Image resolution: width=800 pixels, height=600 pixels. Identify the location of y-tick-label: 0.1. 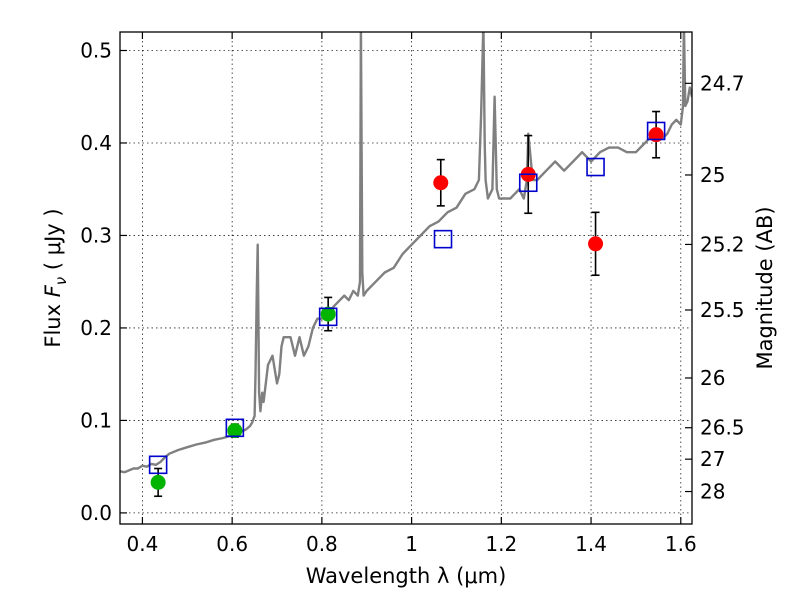
(96, 420).